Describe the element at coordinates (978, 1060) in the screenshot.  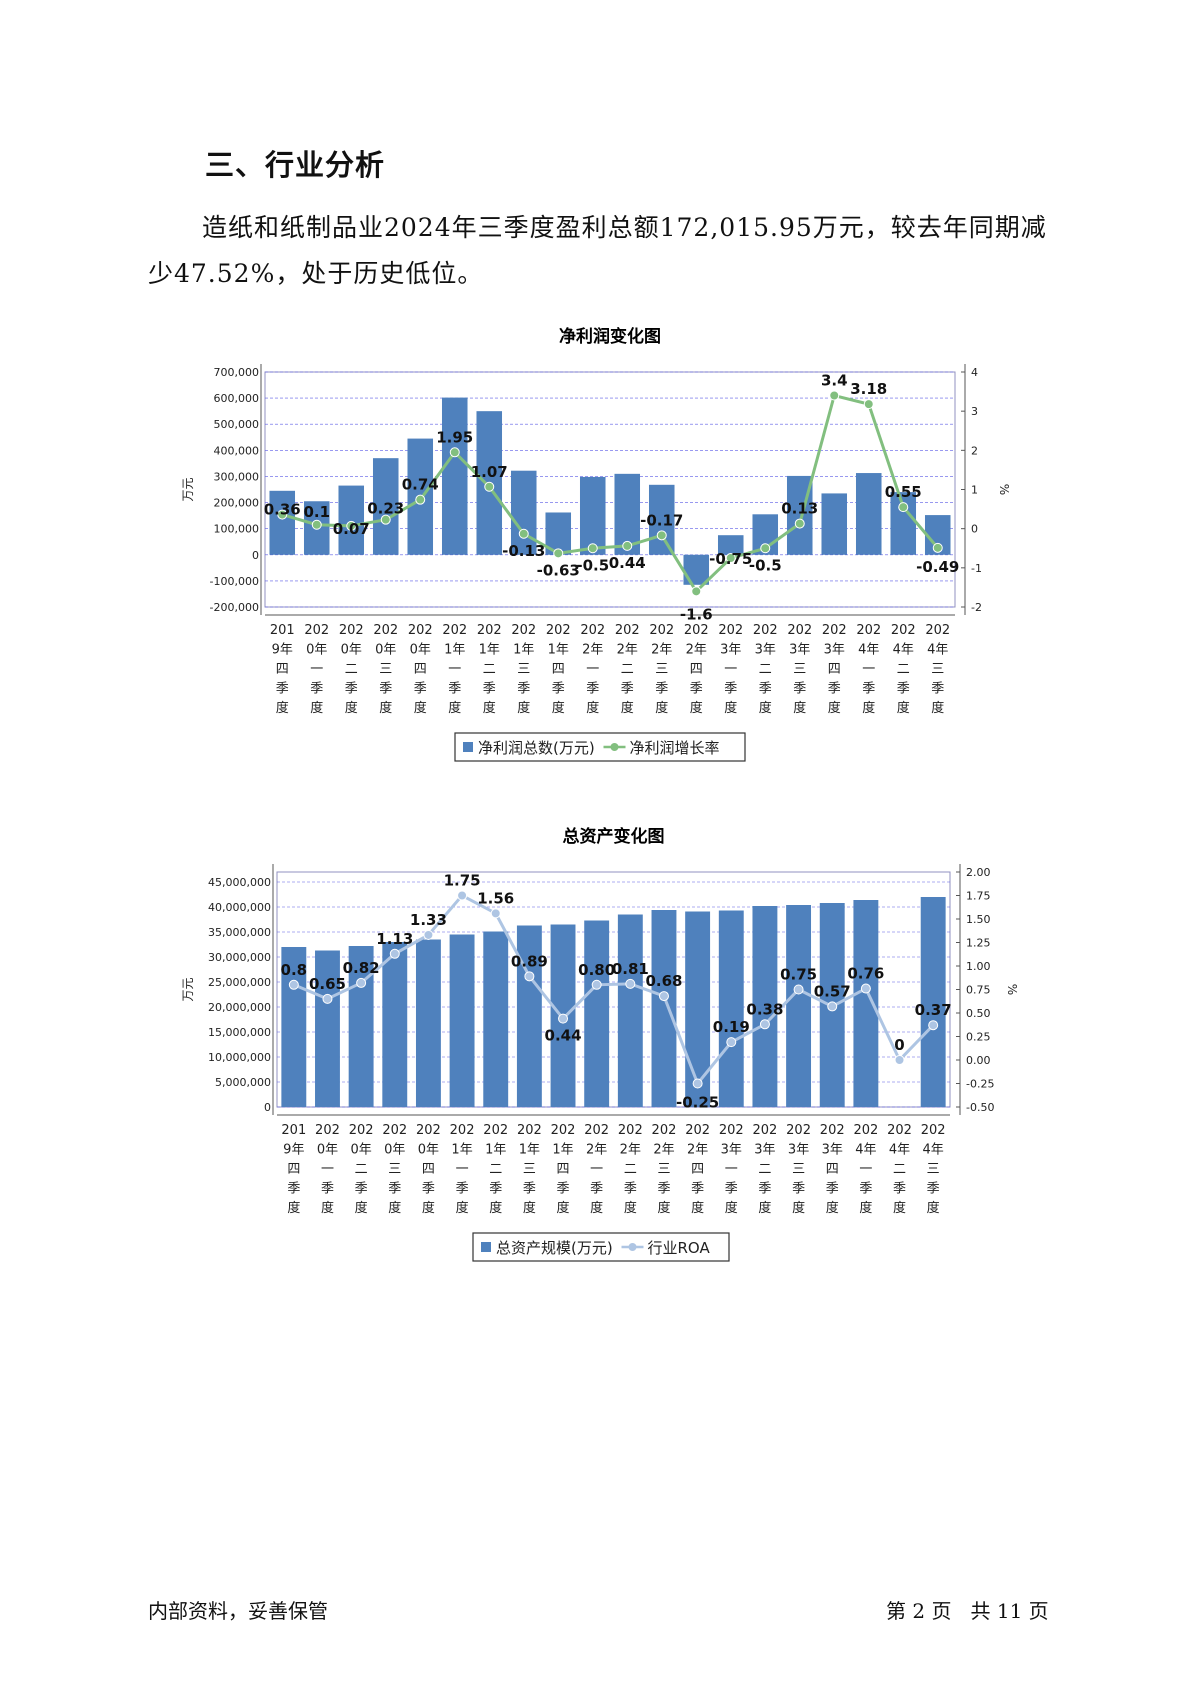
I see `y2-tick-label: 0.00` at that location.